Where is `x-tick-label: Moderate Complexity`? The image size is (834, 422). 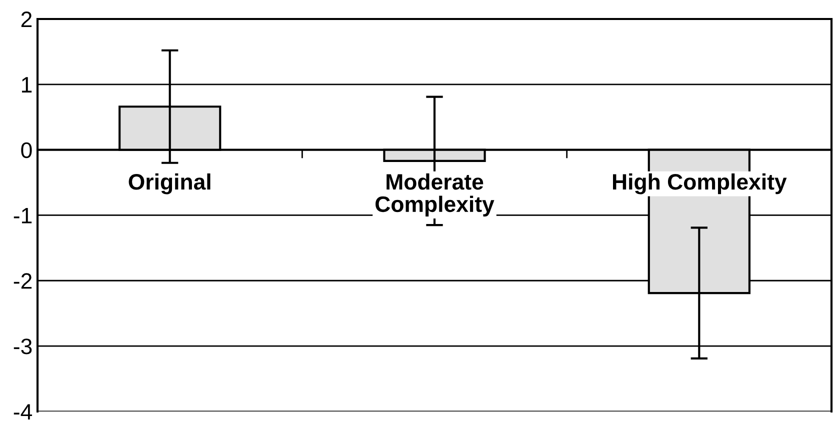 x-tick-label: Moderate Complexity is located at coordinates (435, 194).